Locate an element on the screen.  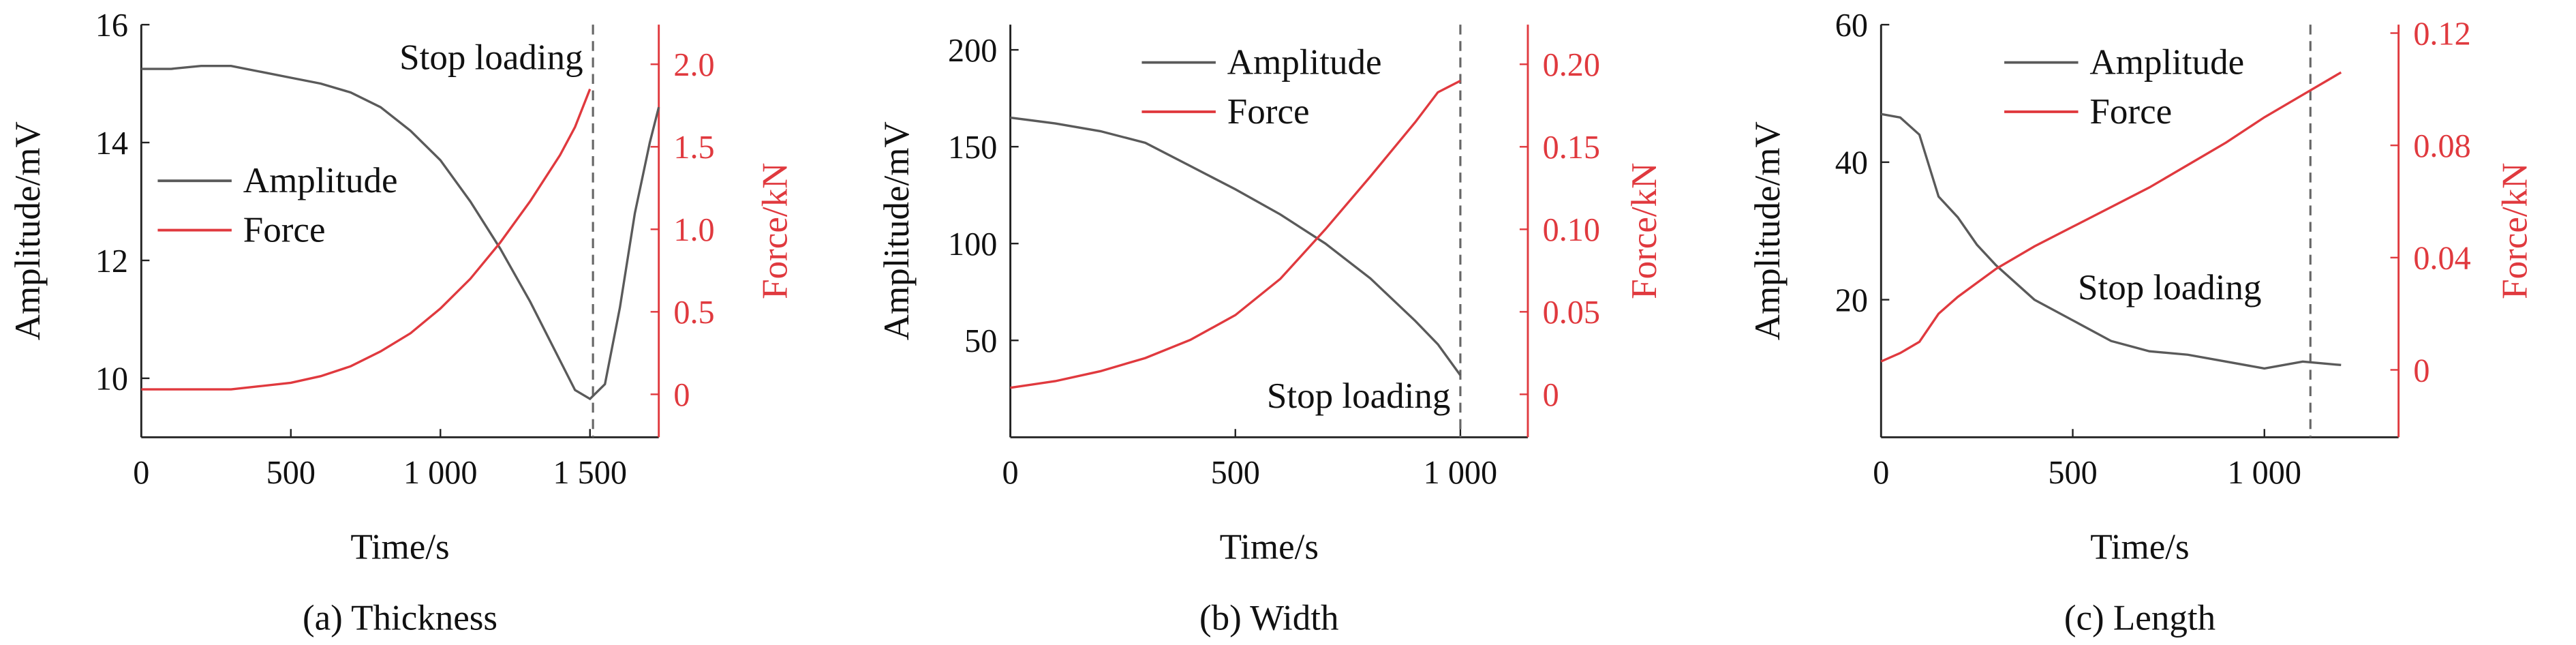
y2-tick-label: 0.20 is located at coordinates (1572, 65).